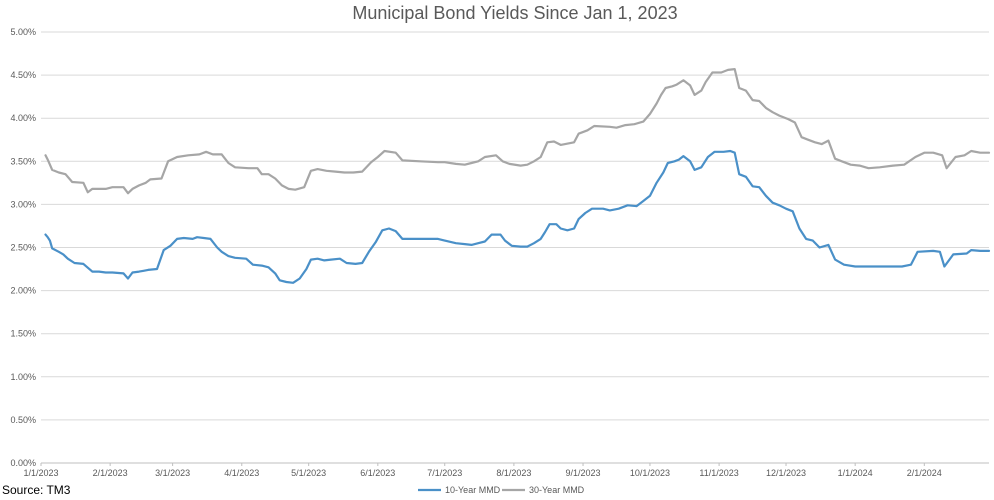  I want to click on x-tick-label: 1/1/2023, so click(40, 473).